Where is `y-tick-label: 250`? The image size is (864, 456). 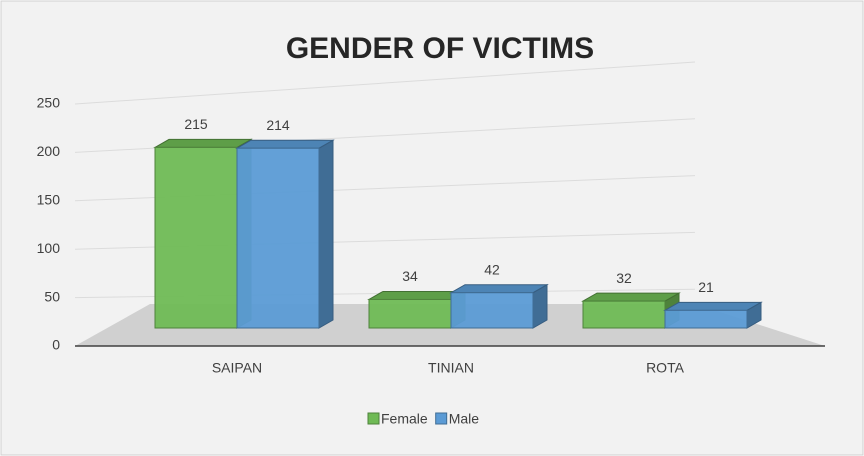 y-tick-label: 250 is located at coordinates (49, 103).